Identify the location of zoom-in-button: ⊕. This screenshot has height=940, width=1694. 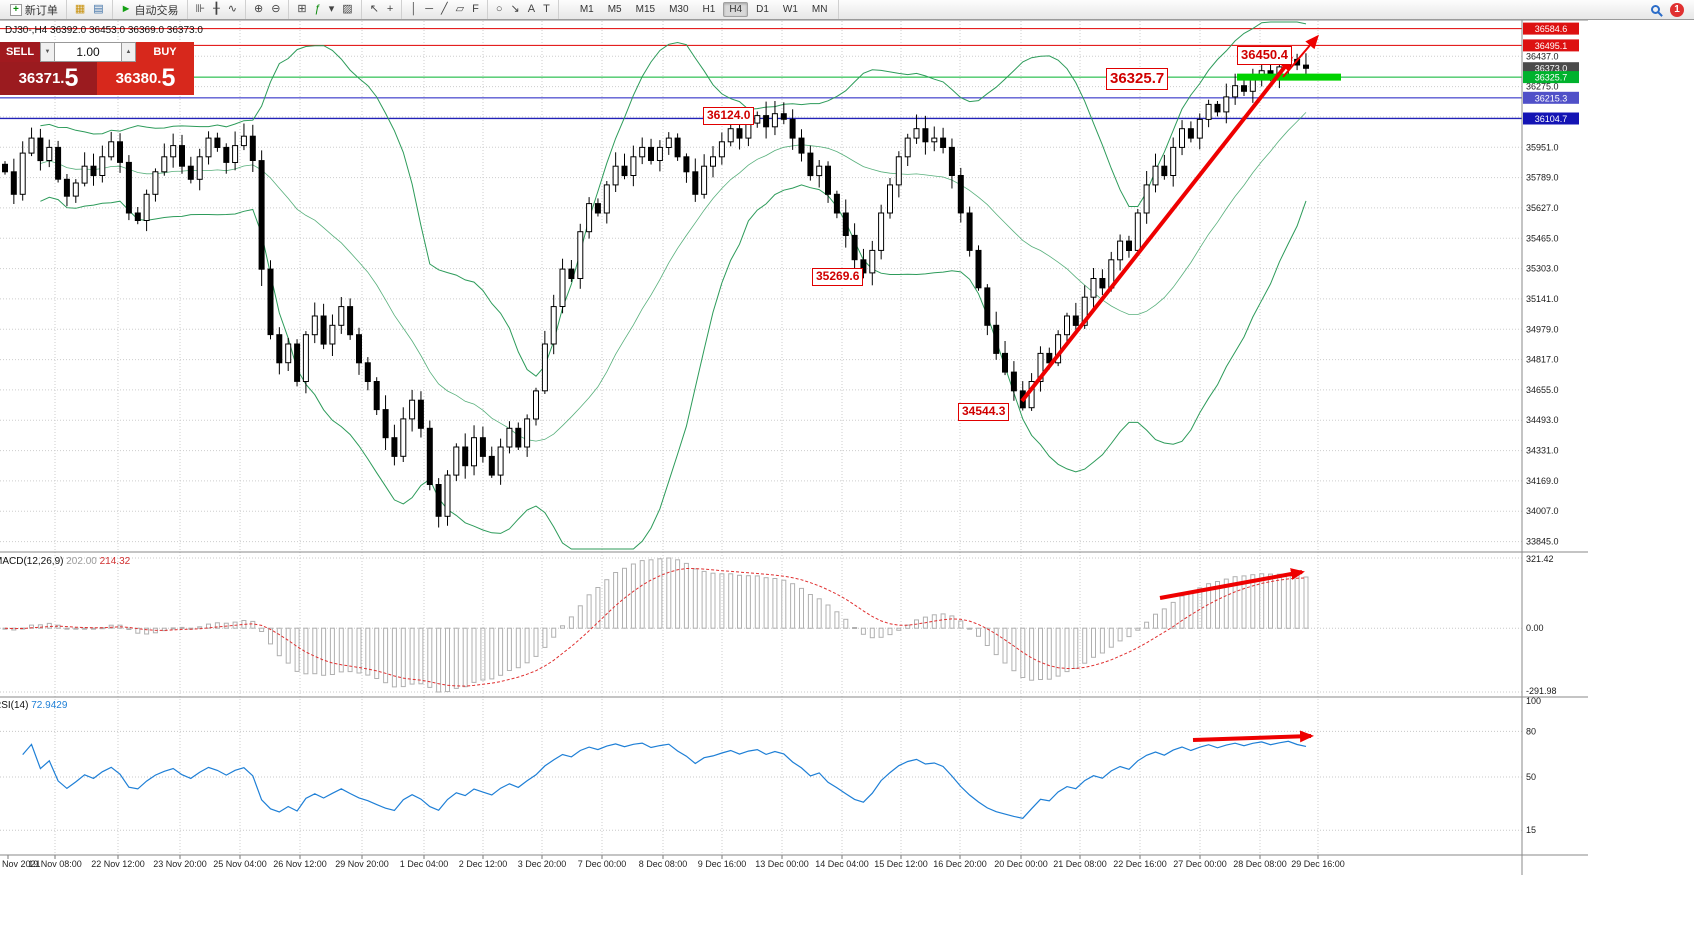
(258, 10).